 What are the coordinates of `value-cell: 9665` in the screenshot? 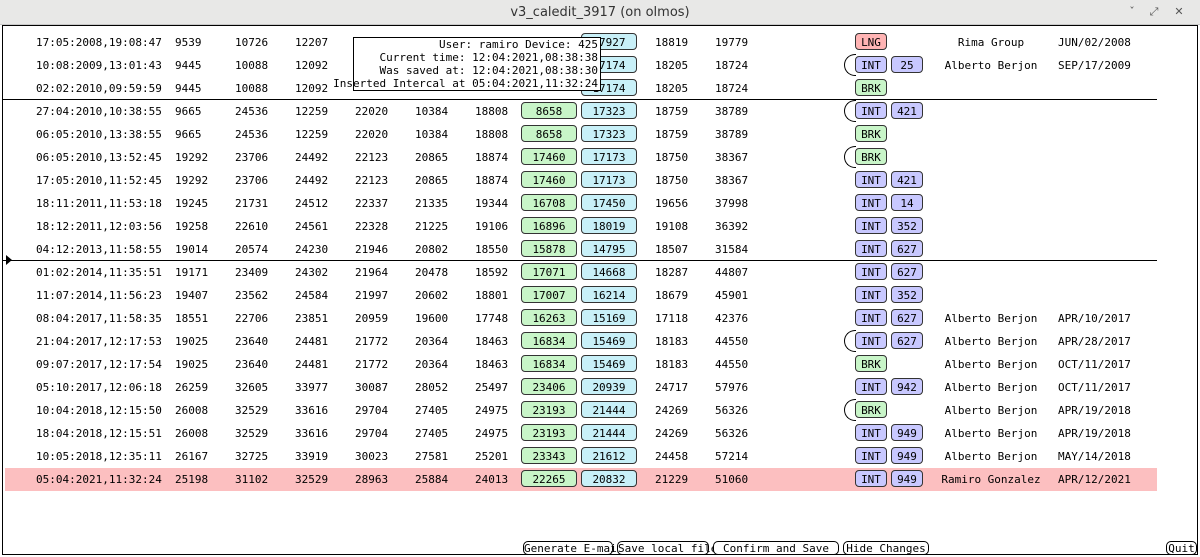 It's located at (188, 134).